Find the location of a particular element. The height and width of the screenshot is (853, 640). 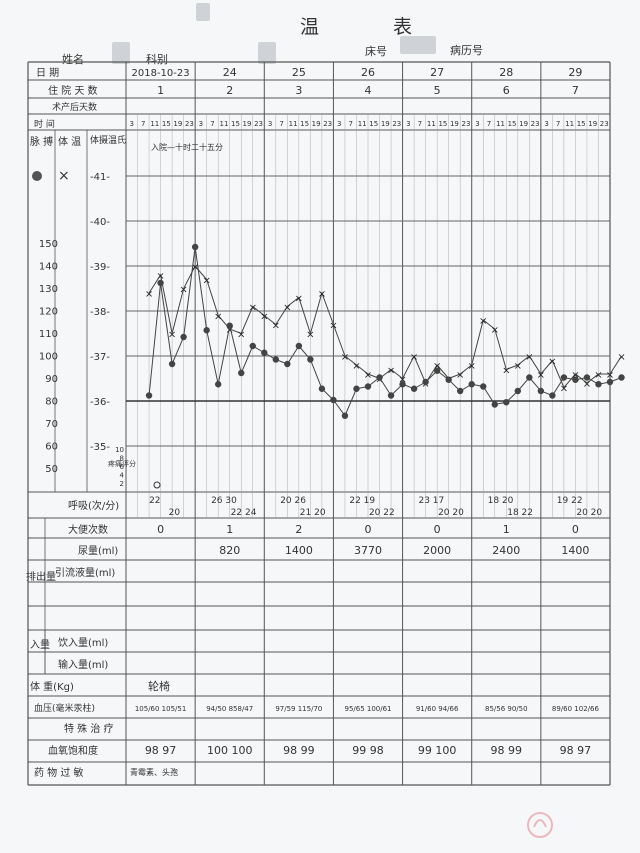

urine-cell: 1400 is located at coordinates (575, 550).